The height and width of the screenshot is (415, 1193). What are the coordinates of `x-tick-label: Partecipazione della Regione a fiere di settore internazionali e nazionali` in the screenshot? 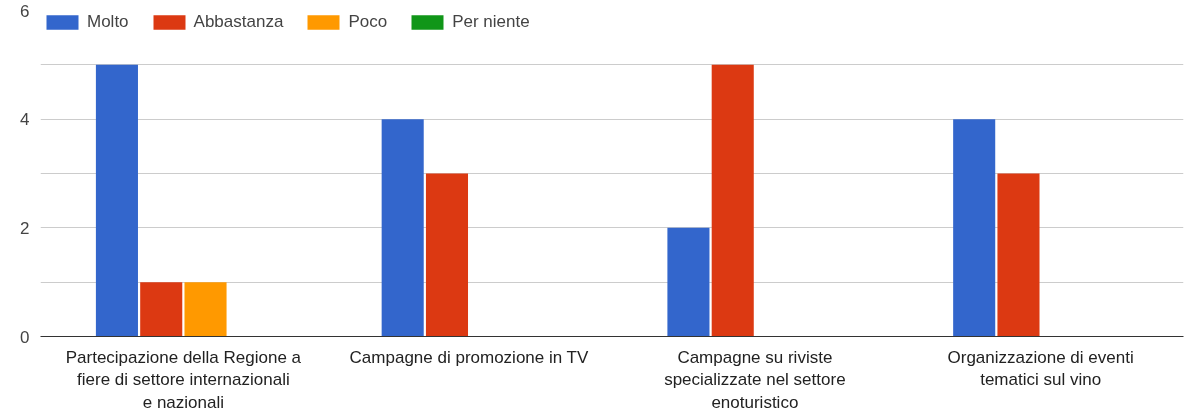 It's located at (183, 380).